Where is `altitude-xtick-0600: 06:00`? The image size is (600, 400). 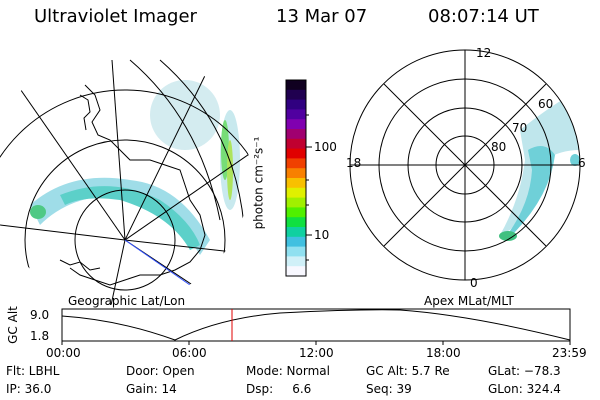 altitude-xtick-0600: 06:00 is located at coordinates (189, 353).